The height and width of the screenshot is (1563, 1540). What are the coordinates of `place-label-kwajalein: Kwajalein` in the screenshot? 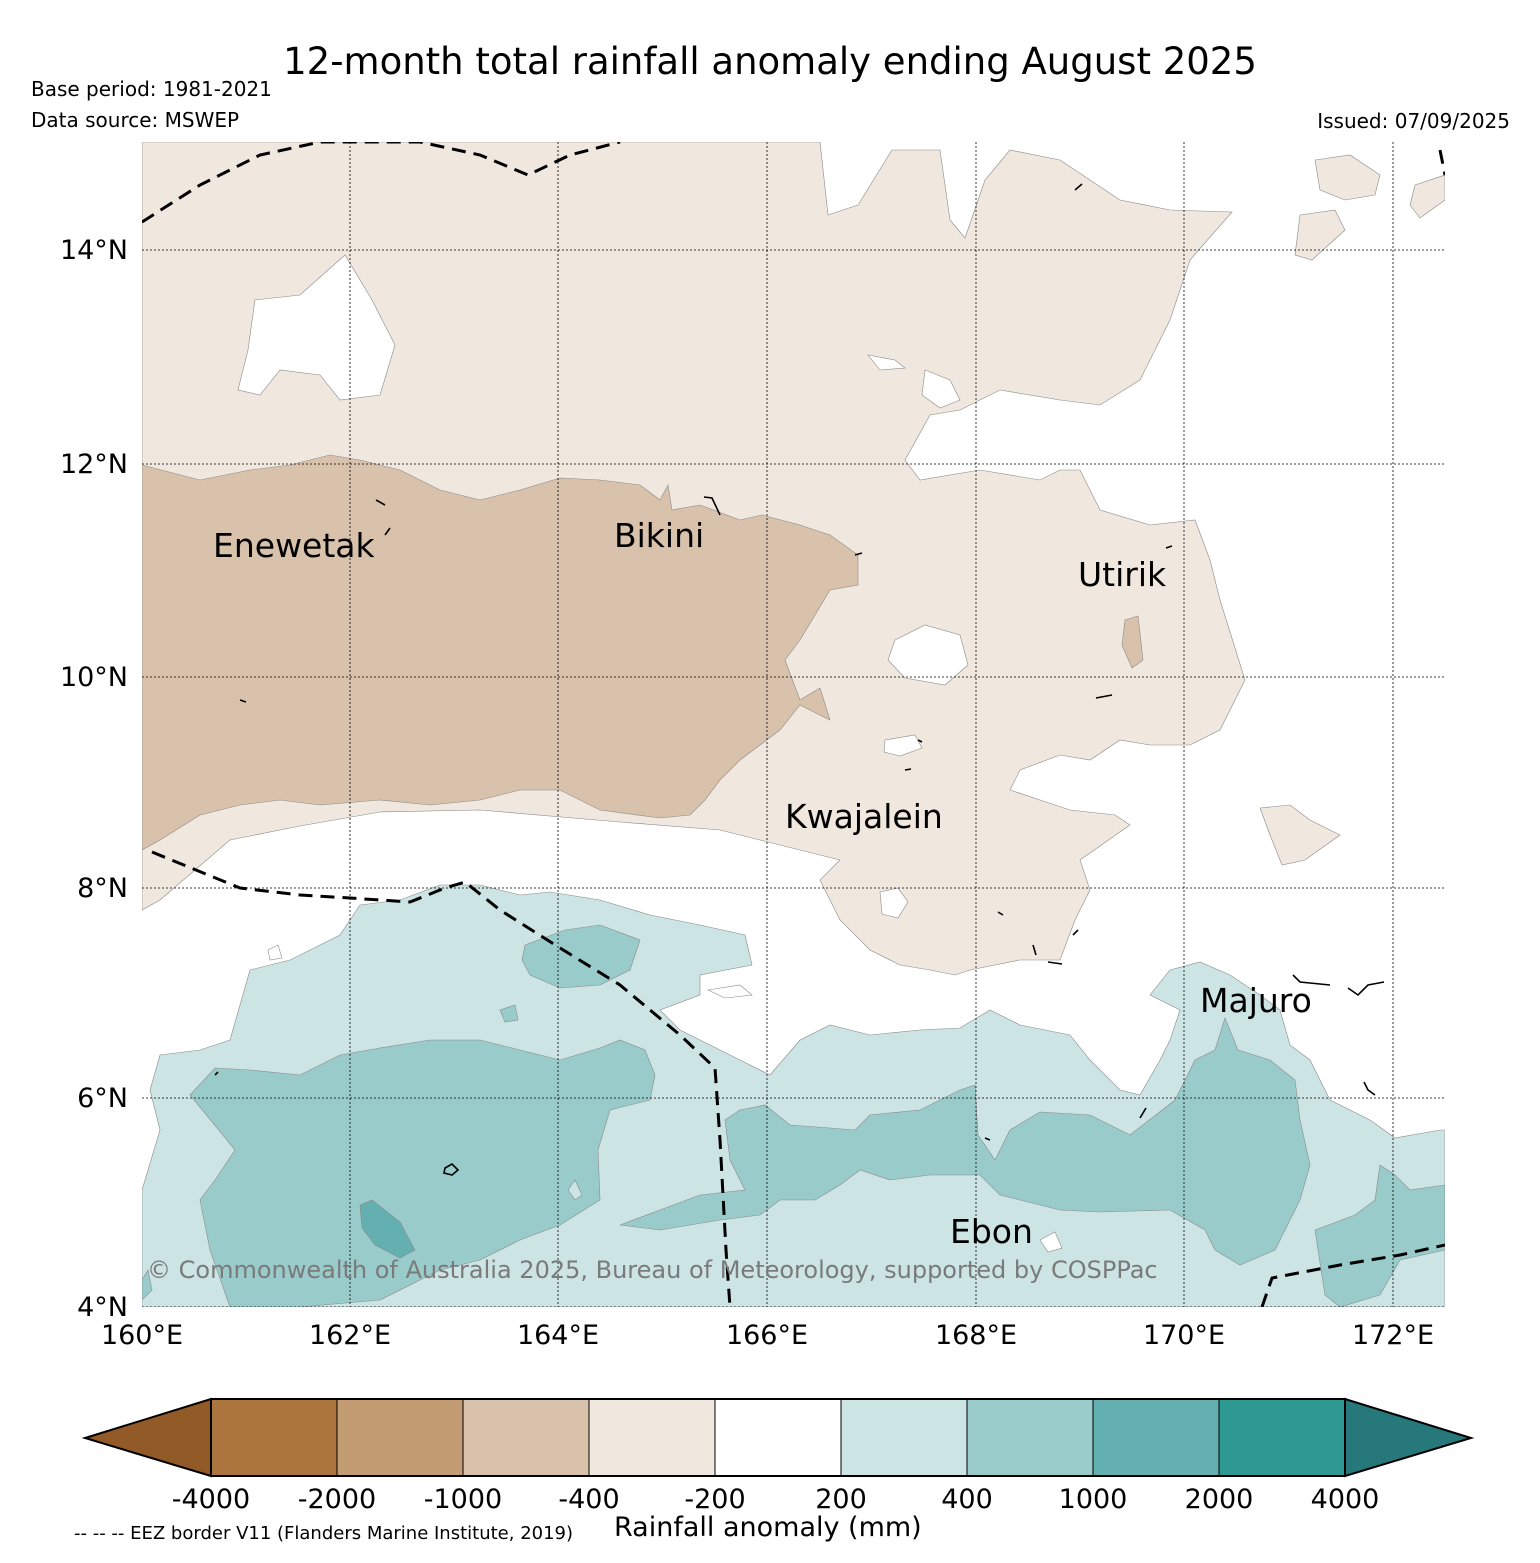 It's located at (864, 816).